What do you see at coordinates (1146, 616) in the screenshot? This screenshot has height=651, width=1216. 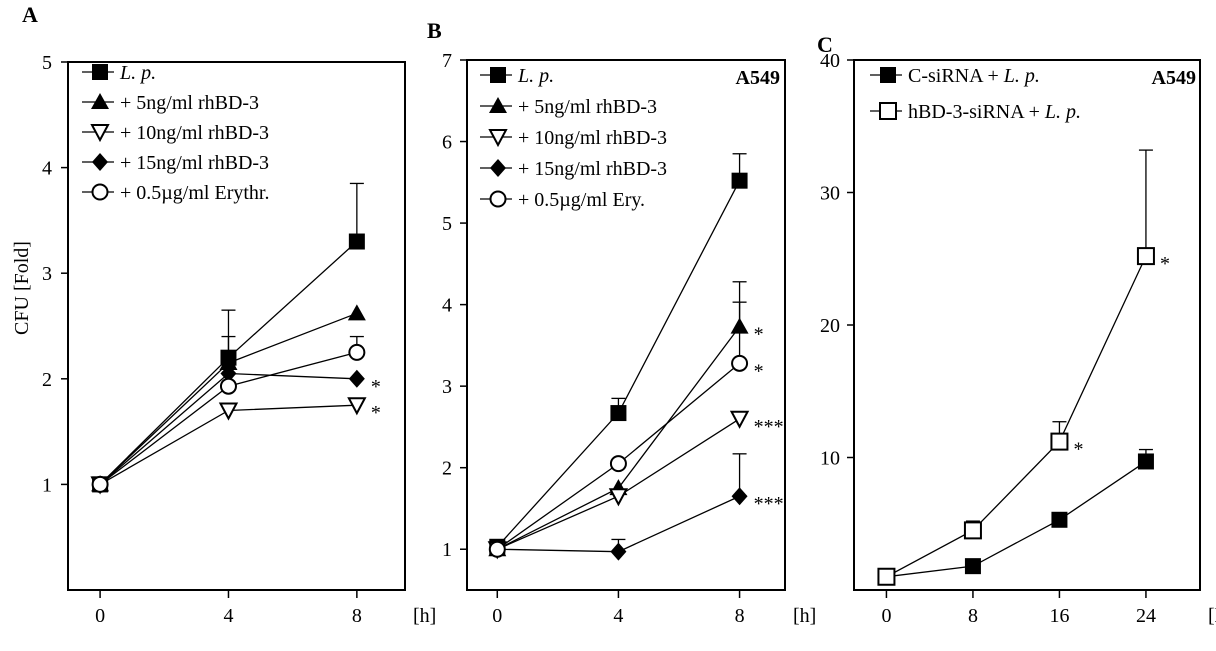 I see `x-tick-label: 24` at bounding box center [1146, 616].